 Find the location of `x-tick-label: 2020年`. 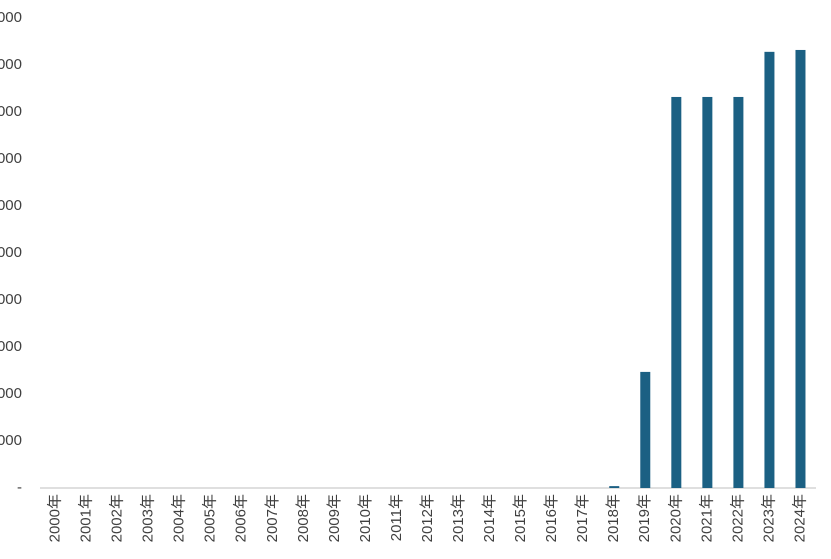

x-tick-label: 2020年 is located at coordinates (675, 518).